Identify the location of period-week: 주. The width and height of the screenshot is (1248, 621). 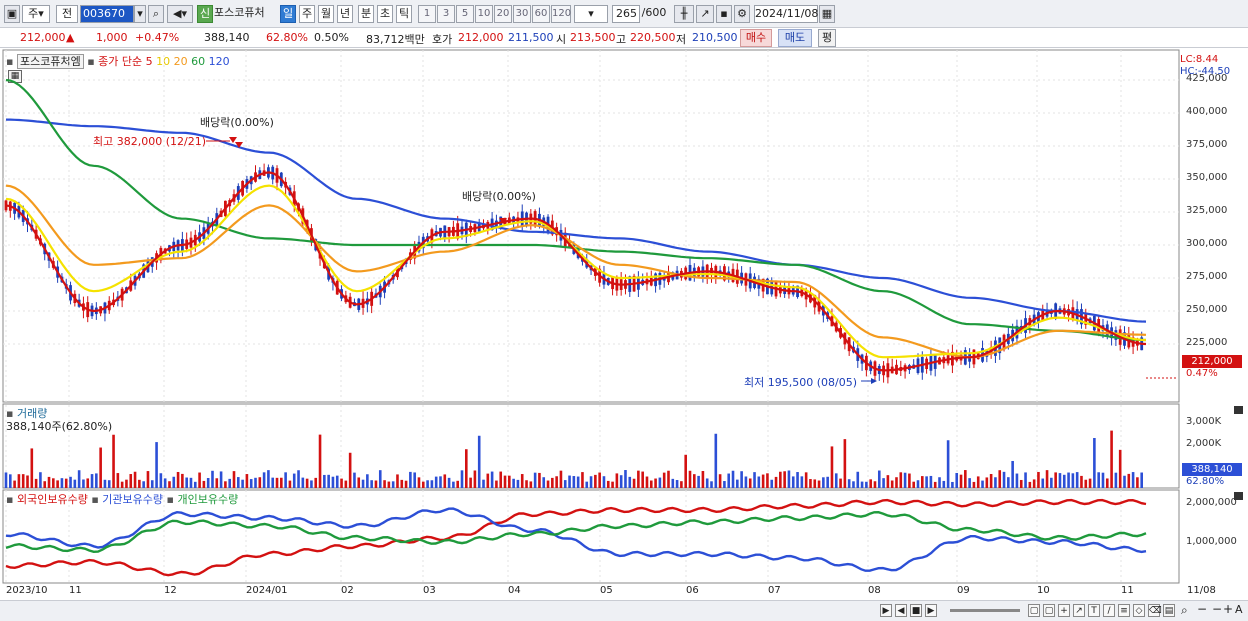
(307, 14).